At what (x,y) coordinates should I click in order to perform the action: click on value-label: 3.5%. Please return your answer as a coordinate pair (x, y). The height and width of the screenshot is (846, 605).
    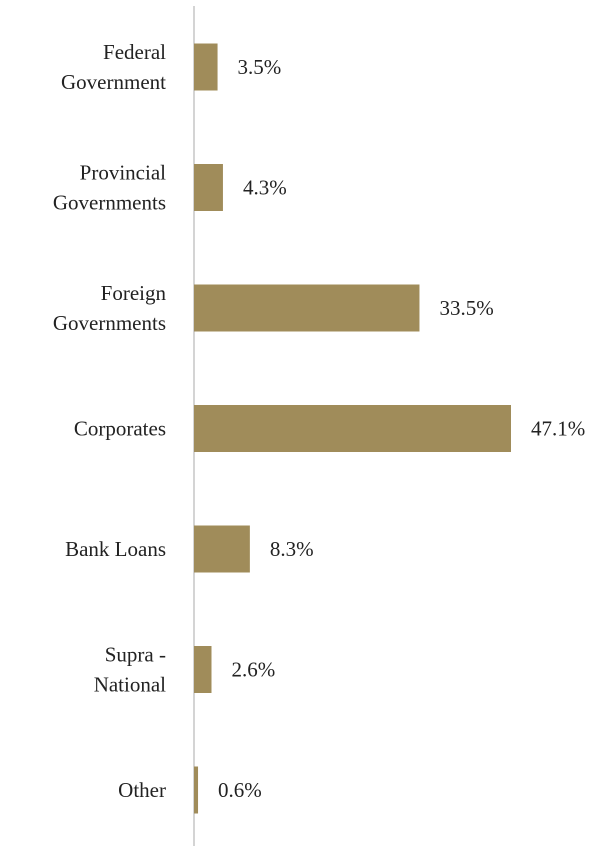
    Looking at the image, I should click on (260, 67).